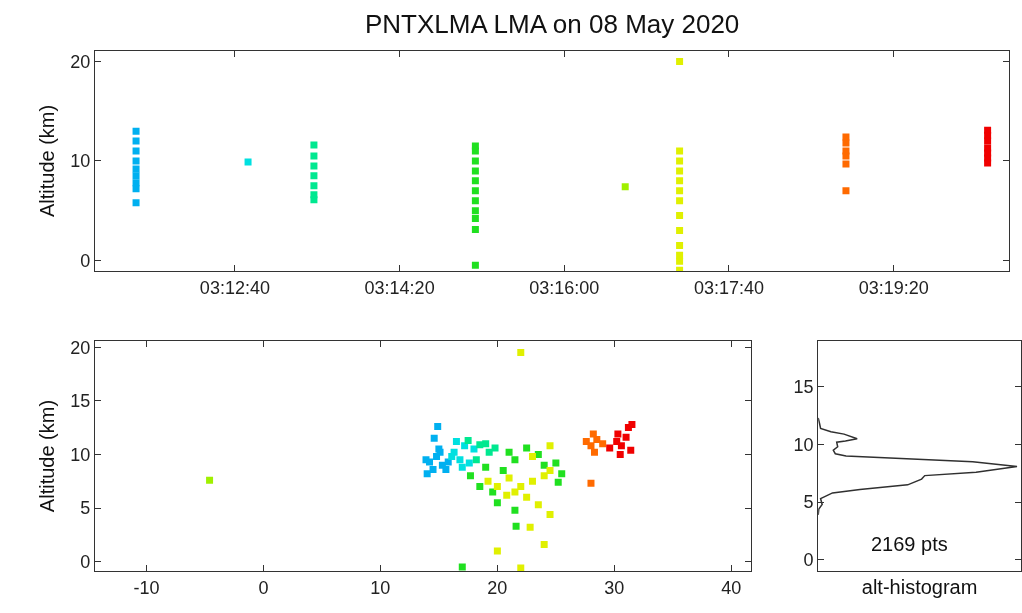 Image resolution: width=1022 pixels, height=613 pixels. I want to click on x-tick-label: 0, so click(263, 587).